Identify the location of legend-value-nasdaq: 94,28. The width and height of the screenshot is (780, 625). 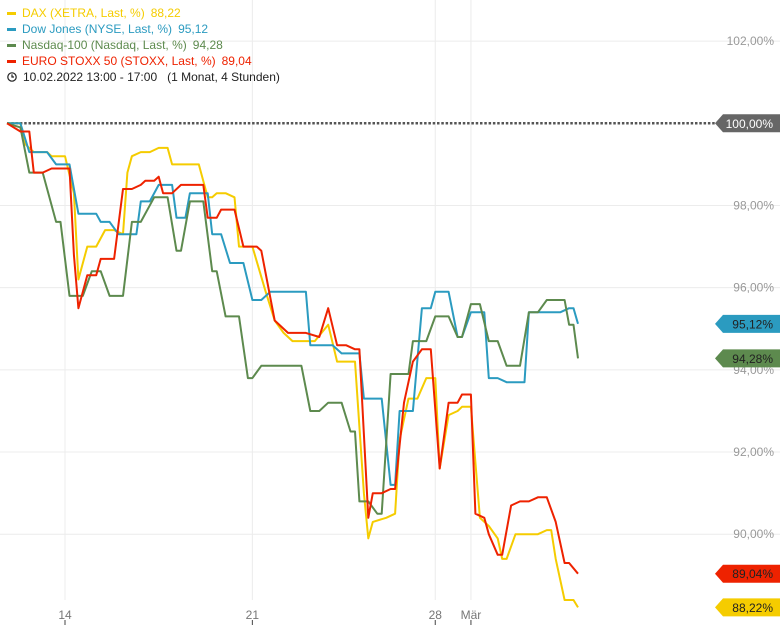
(207, 45).